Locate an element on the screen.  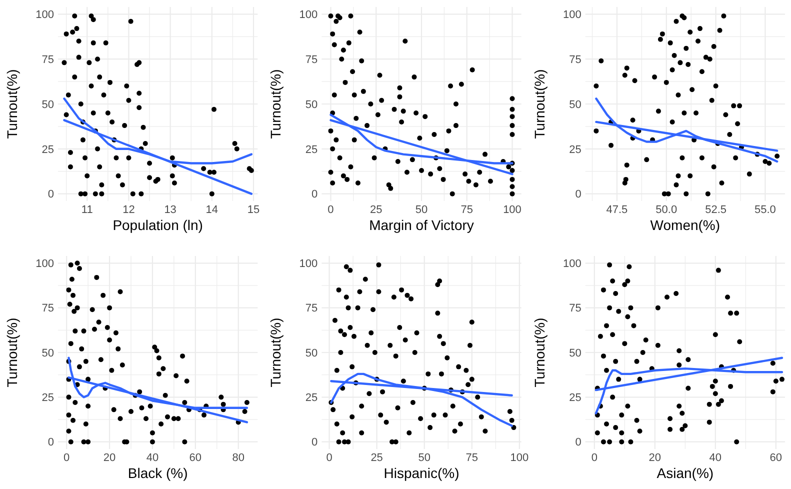
x-axis-title: Black (%) is located at coordinates (158, 473).